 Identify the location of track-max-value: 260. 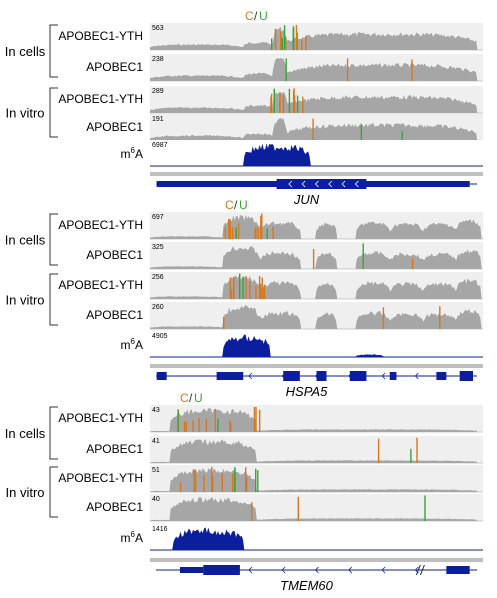
(158, 307).